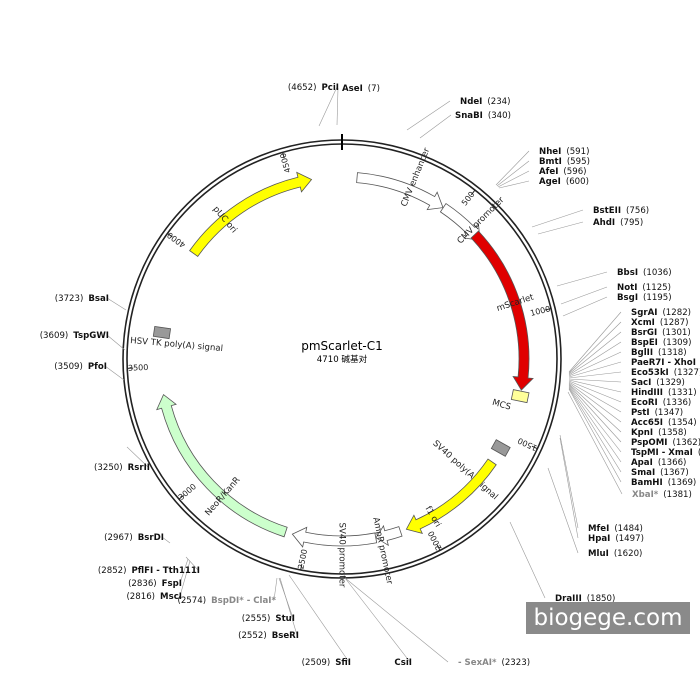 This screenshot has height=700, width=700. I want to click on site-position: (7), so click(374, 89).